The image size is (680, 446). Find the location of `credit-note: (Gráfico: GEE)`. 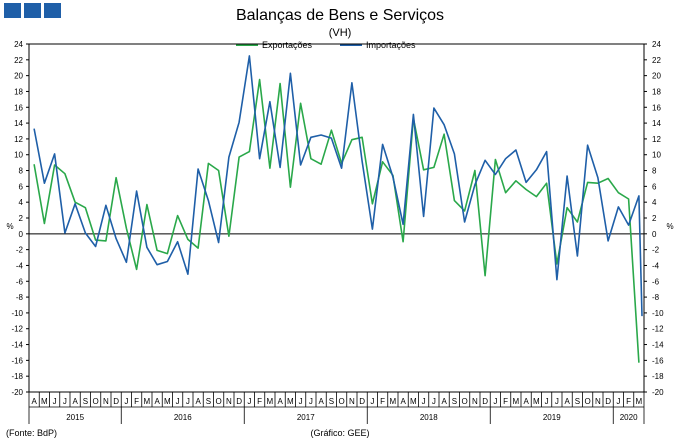

credit-note: (Gráfico: GEE) is located at coordinates (340, 433).